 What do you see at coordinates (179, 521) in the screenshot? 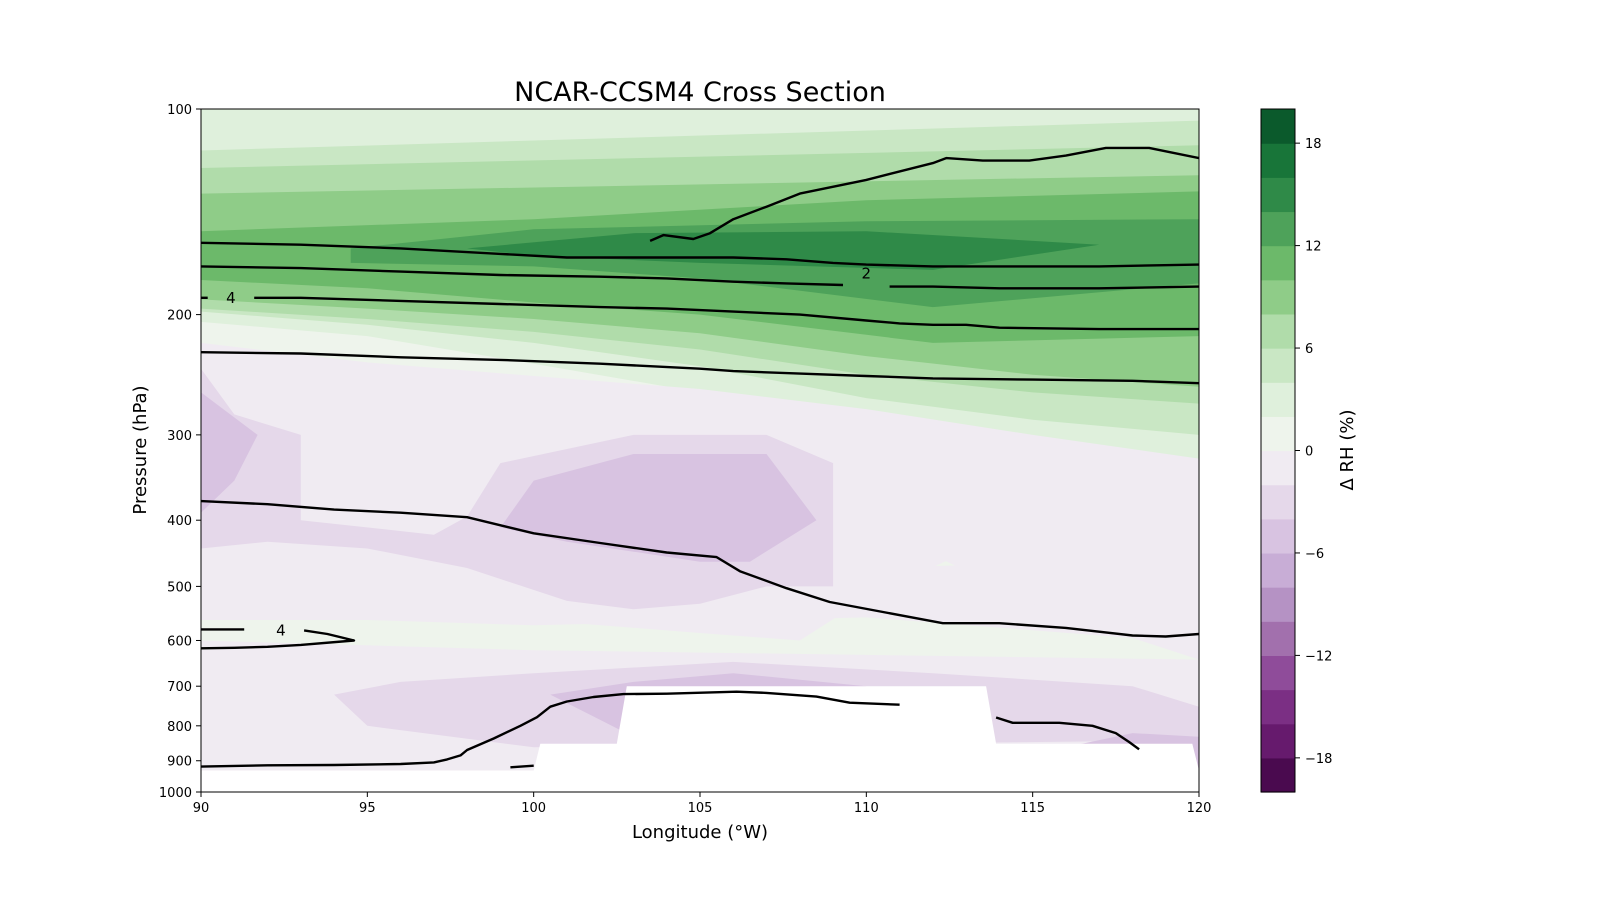
I see `y-tick-label-400: 400` at bounding box center [179, 521].